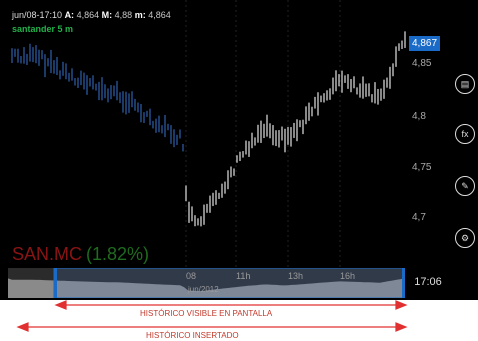 The width and height of the screenshot is (478, 341). I want to click on last-price-badge: 4,867, so click(425, 43).